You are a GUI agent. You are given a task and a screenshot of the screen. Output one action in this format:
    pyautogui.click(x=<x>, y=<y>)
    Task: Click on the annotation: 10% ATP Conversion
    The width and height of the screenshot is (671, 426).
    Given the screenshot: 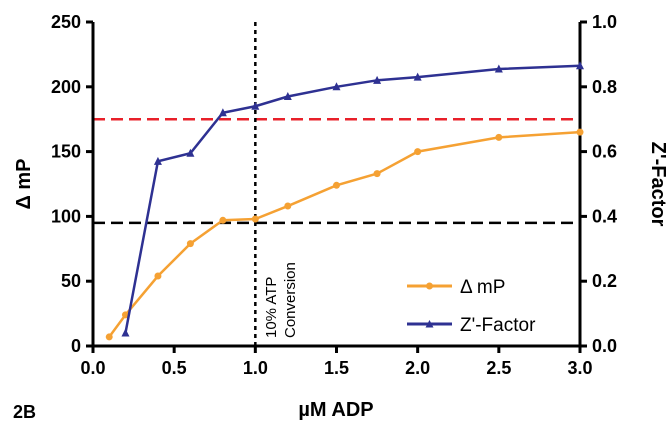 What is the action you would take?
    pyautogui.click(x=281, y=300)
    